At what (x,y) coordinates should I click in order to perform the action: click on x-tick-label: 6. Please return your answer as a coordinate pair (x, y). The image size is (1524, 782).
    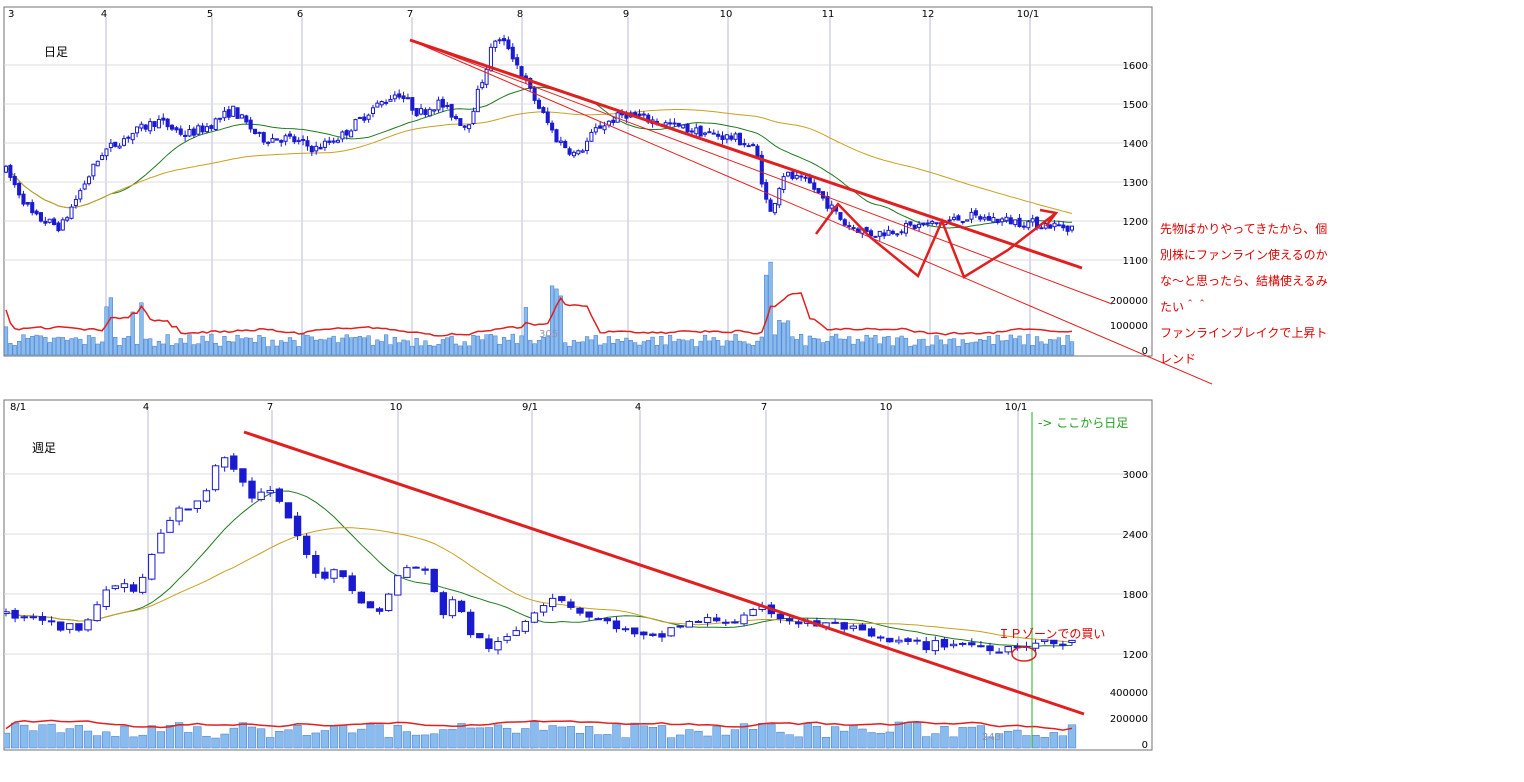
    Looking at the image, I should click on (300, 14).